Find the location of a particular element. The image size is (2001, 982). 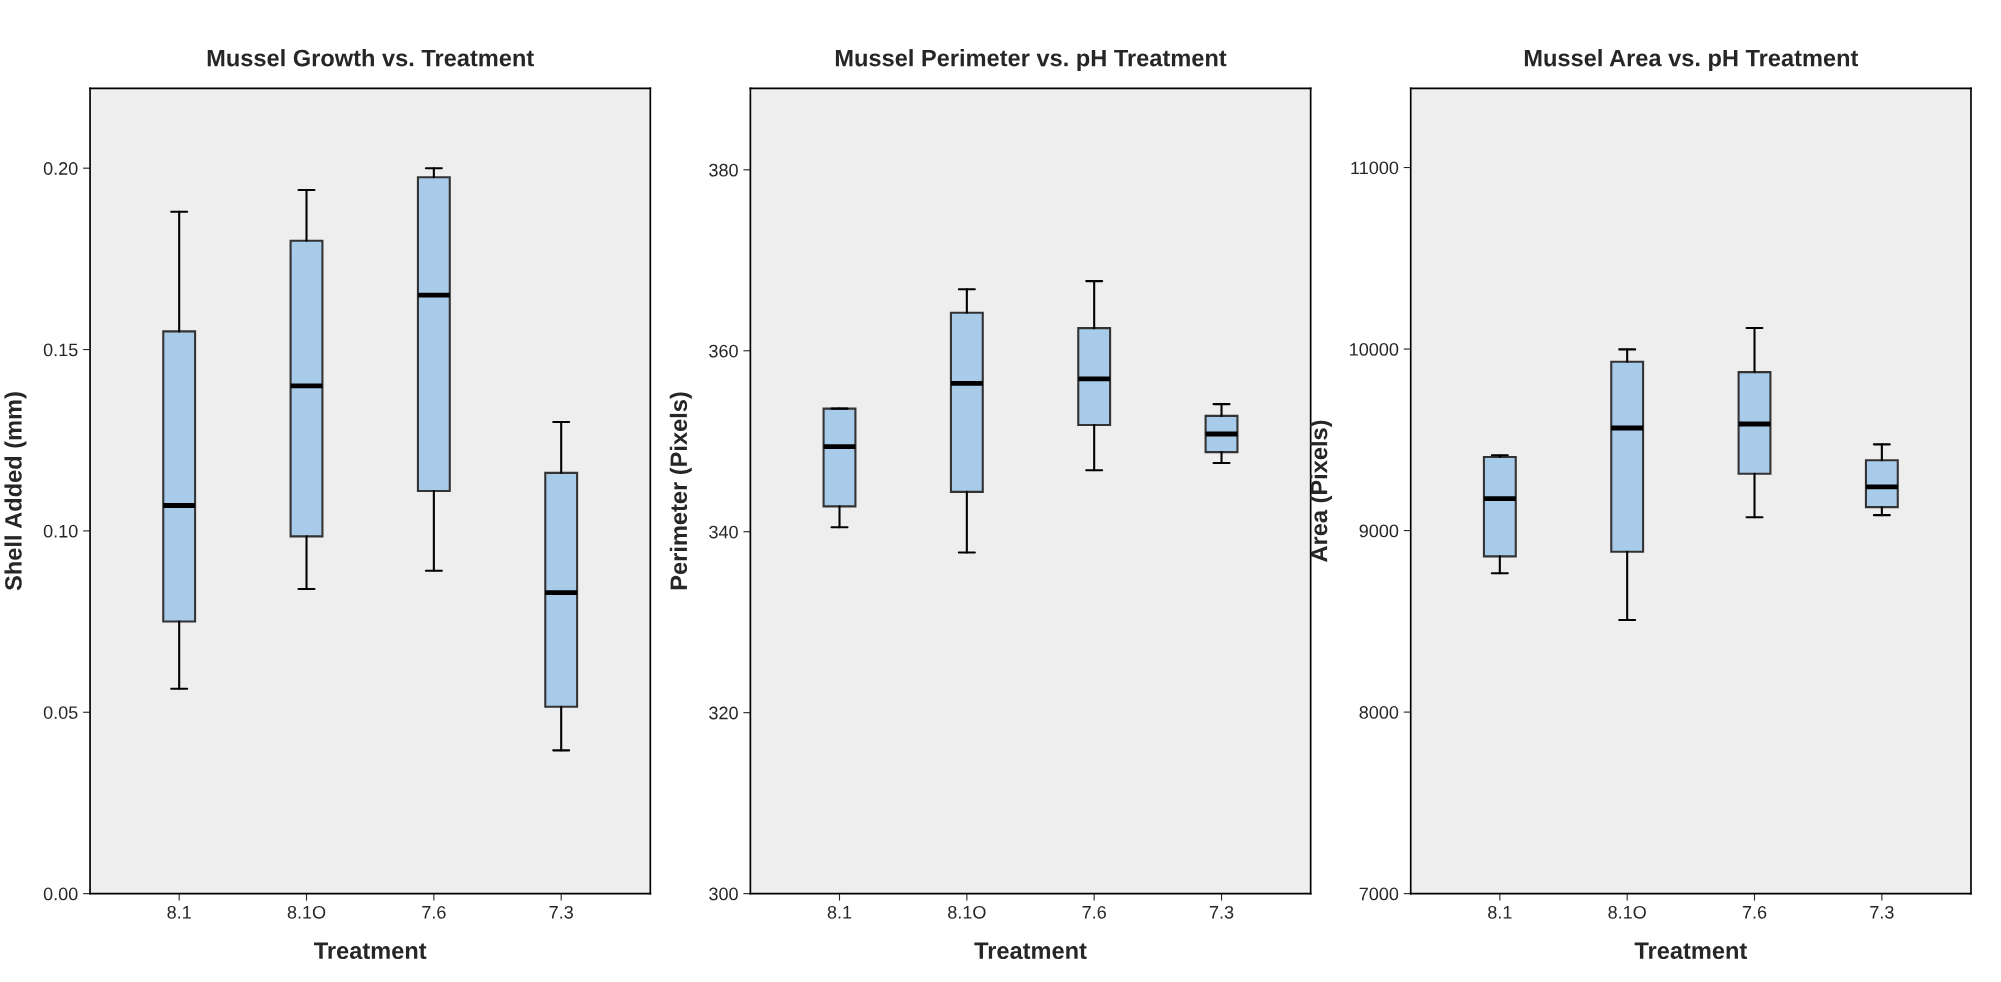

y-axis-title: Shell Added (mm) is located at coordinates (15, 491).